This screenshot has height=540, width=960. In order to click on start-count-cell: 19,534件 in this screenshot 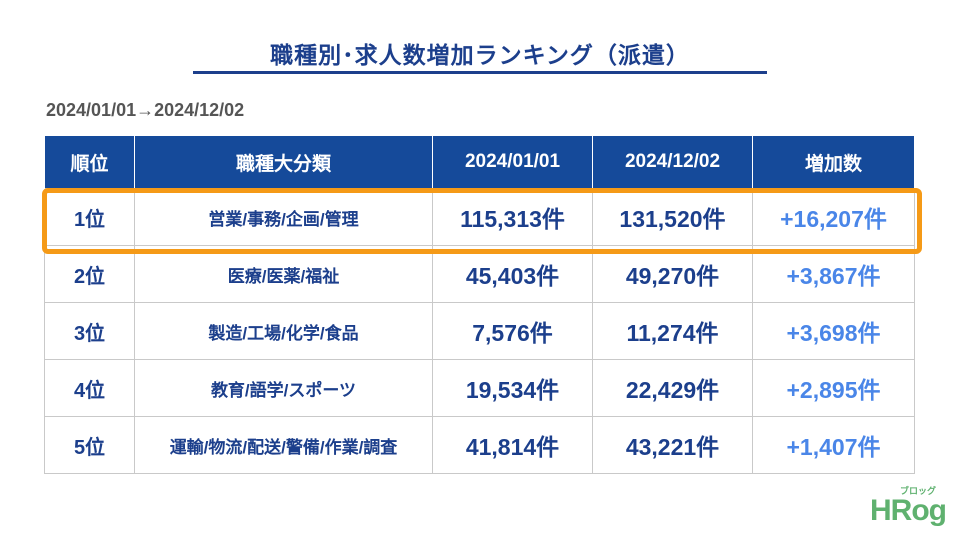, I will do `click(512, 388)`.